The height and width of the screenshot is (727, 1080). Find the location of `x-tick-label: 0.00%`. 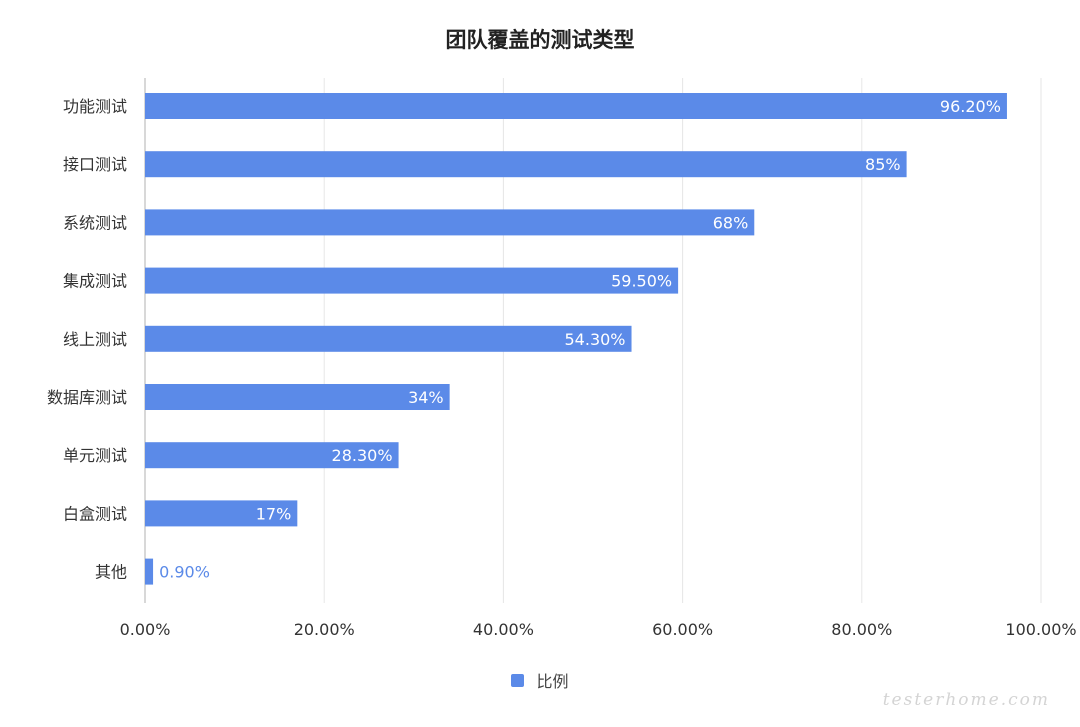

x-tick-label: 0.00% is located at coordinates (145, 629).